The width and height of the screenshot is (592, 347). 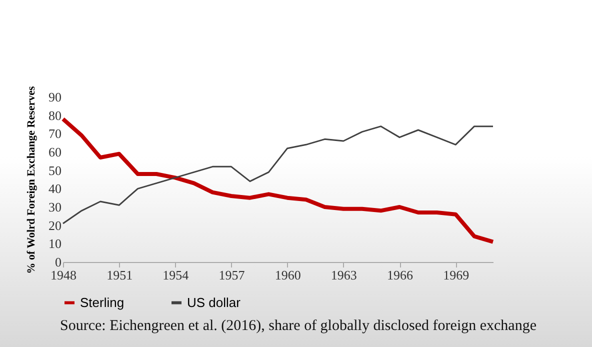 I want to click on y-tick-label: 80, so click(x=55, y=115).